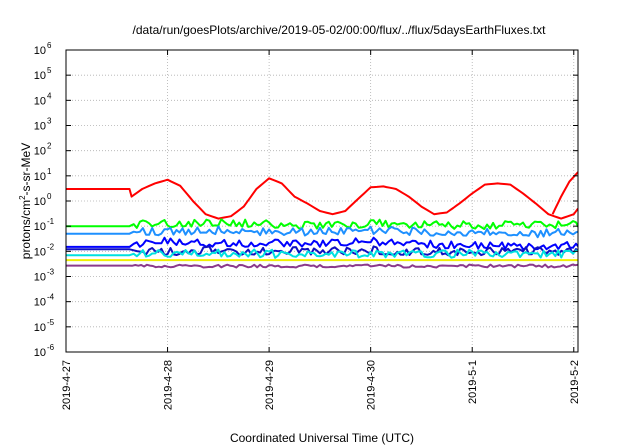  I want to click on x-tick-label: 2019-5-2, so click(575, 382).